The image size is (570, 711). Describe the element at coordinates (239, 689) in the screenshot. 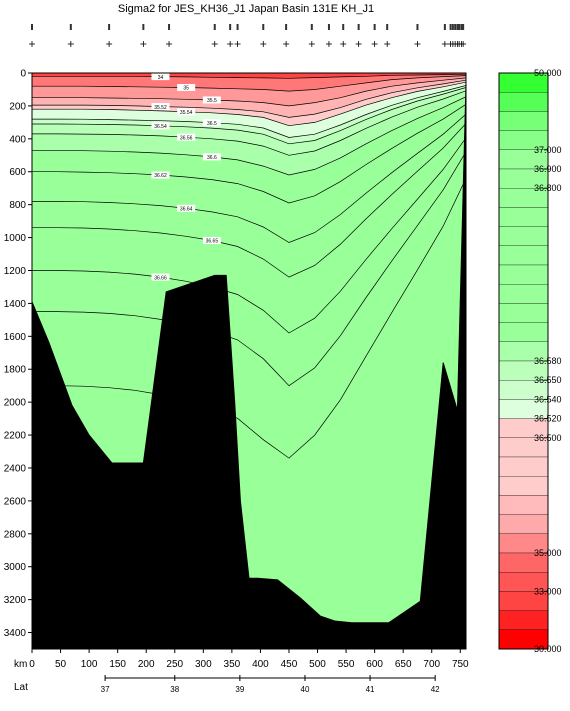

I see `lat-tick-label: 39` at that location.